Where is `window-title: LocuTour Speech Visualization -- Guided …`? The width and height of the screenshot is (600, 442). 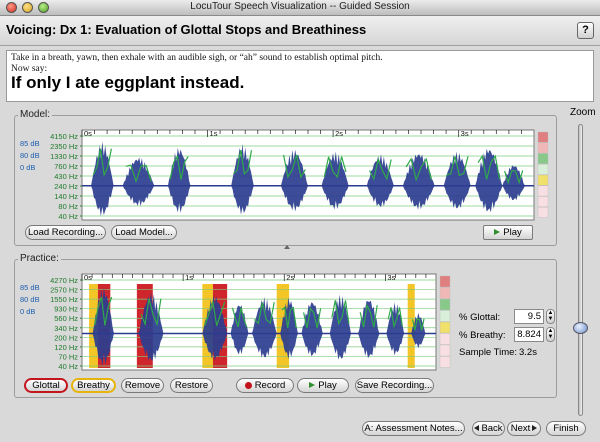
window-title: LocuTour Speech Visualization -- Guided … is located at coordinates (300, 6).